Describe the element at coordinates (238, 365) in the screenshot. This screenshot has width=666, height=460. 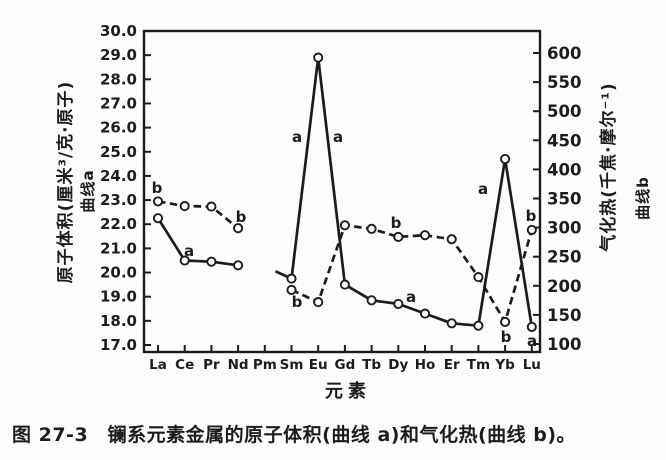
I see `x-axis-tick-label: Nd` at that location.